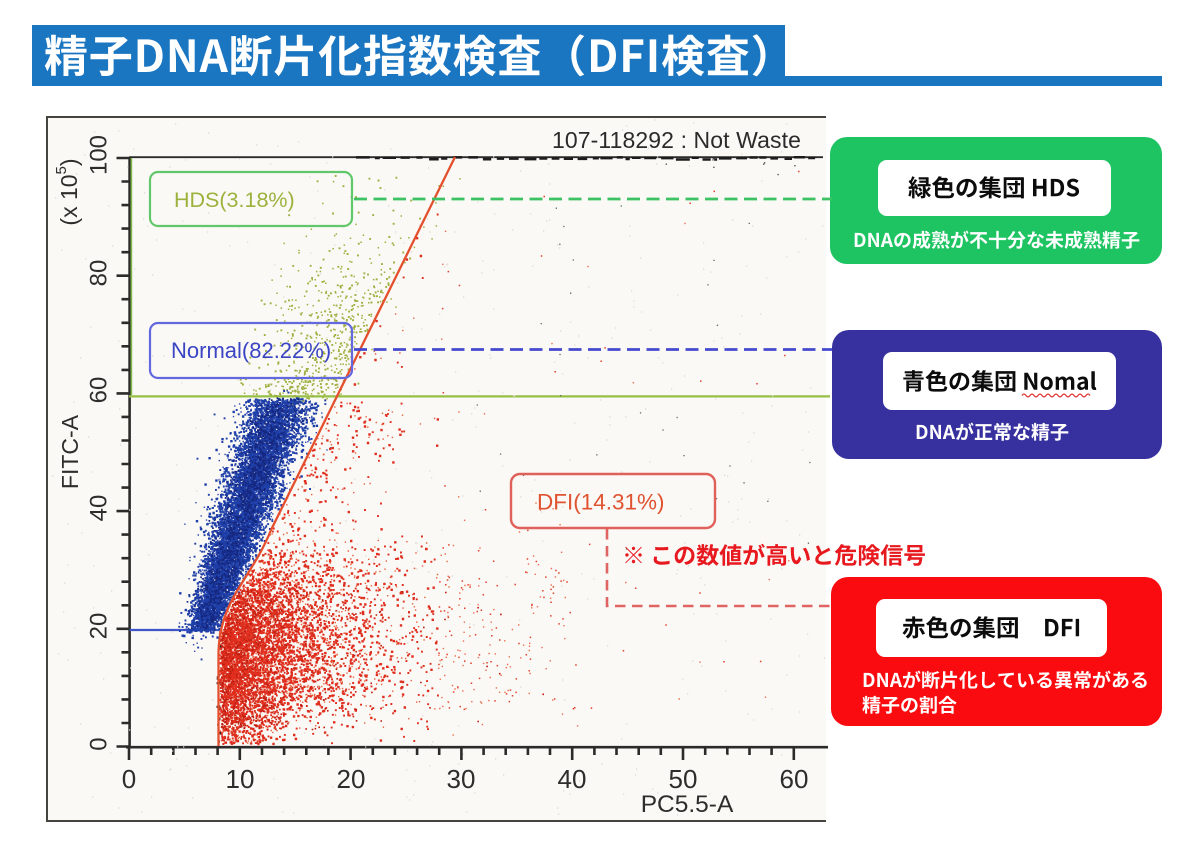 The width and height of the screenshot is (1200, 848). What do you see at coordinates (240, 779) in the screenshot?
I see `svg-text: 10` at bounding box center [240, 779].